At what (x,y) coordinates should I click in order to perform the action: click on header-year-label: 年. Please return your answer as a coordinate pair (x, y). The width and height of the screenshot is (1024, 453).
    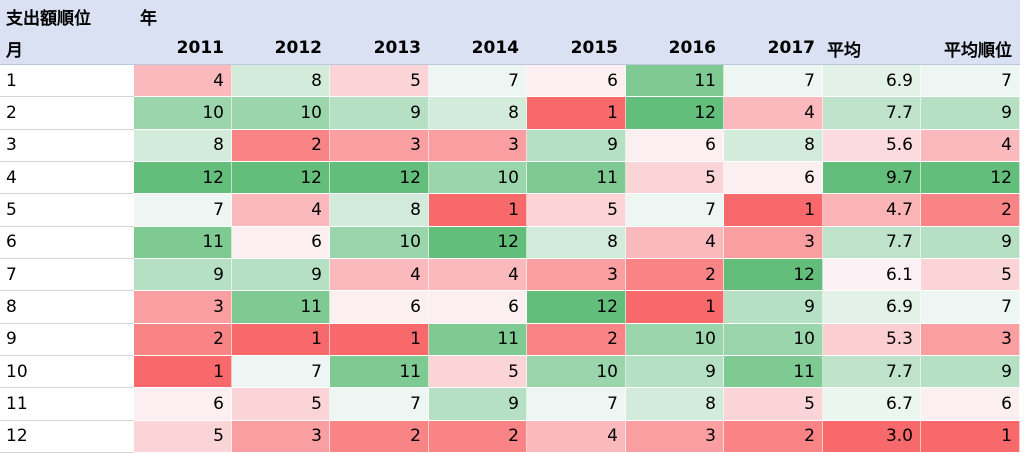
    Looking at the image, I should click on (183, 16).